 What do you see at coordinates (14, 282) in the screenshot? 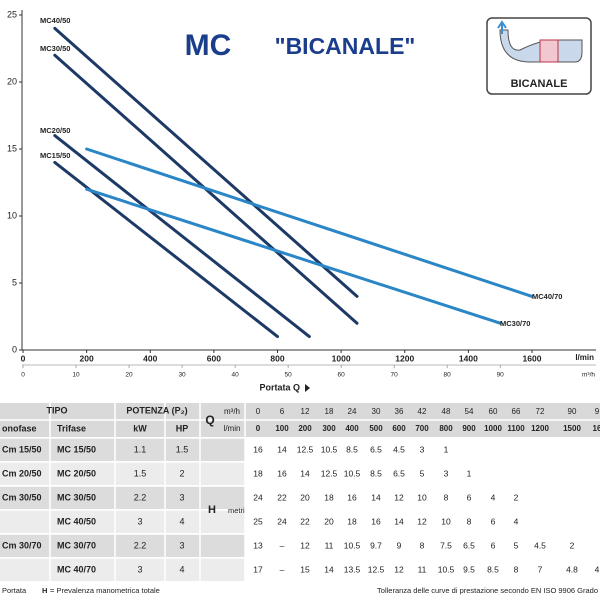
I see `y-tick-label: 5` at bounding box center [14, 282].